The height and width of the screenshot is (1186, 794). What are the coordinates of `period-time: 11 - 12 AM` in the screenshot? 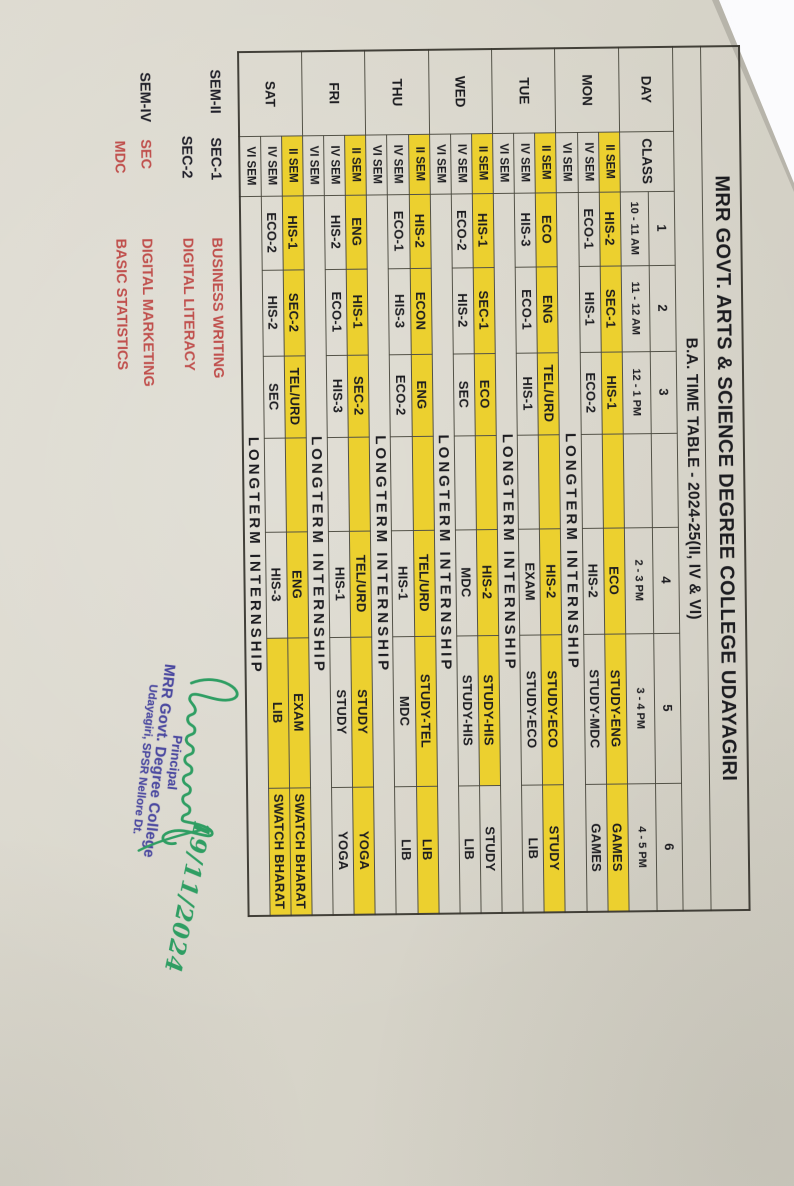 It's located at (635, 308).